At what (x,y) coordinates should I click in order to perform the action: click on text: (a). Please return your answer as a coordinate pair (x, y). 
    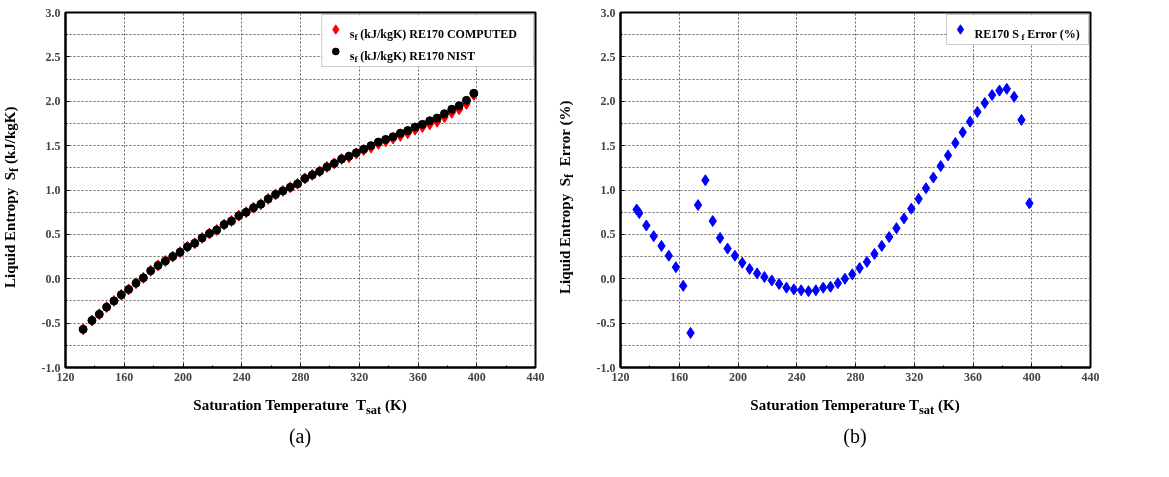
    Looking at the image, I should click on (300, 437).